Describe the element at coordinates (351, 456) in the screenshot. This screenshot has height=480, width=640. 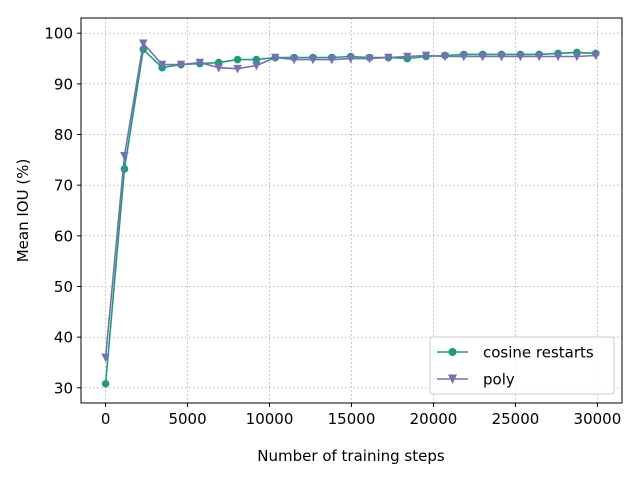
I see `x-axis-label: Number of training steps` at that location.